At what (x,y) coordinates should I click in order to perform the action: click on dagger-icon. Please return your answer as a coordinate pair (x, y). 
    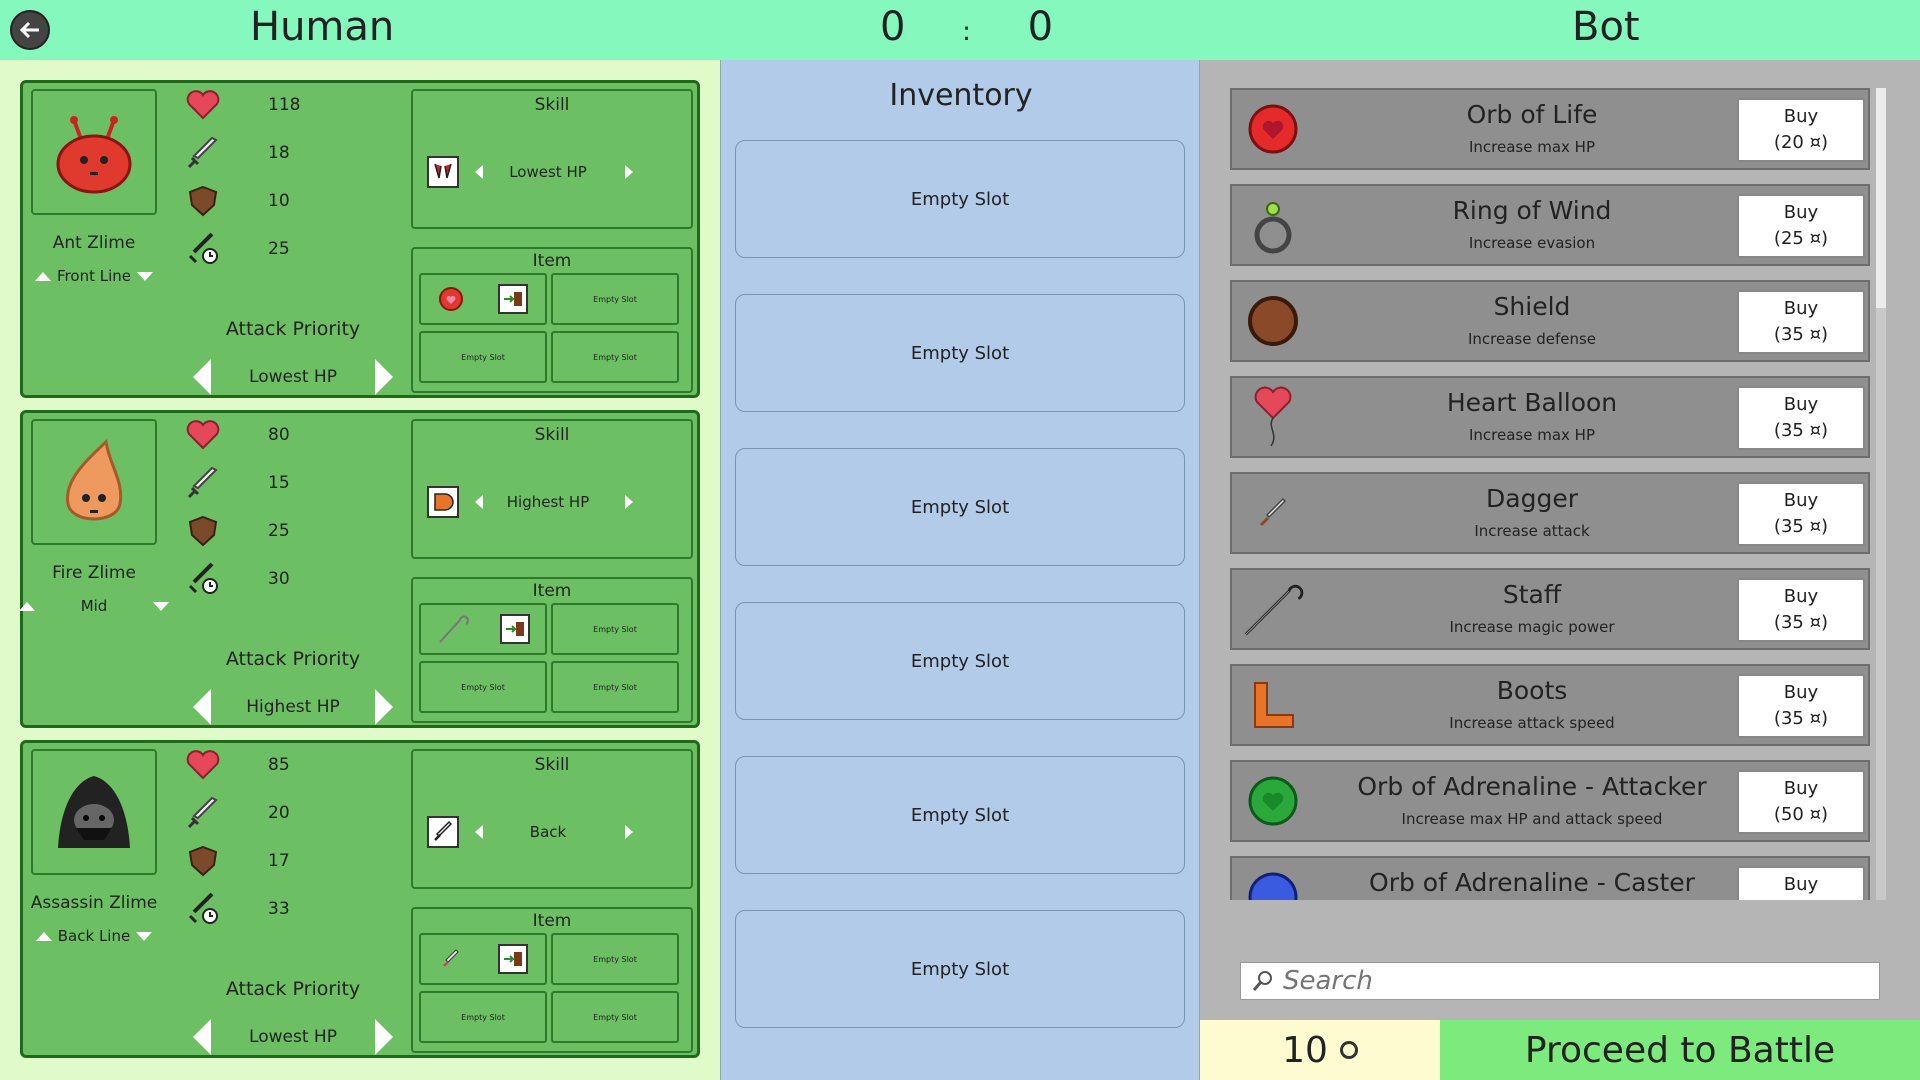
    Looking at the image, I should click on (451, 958).